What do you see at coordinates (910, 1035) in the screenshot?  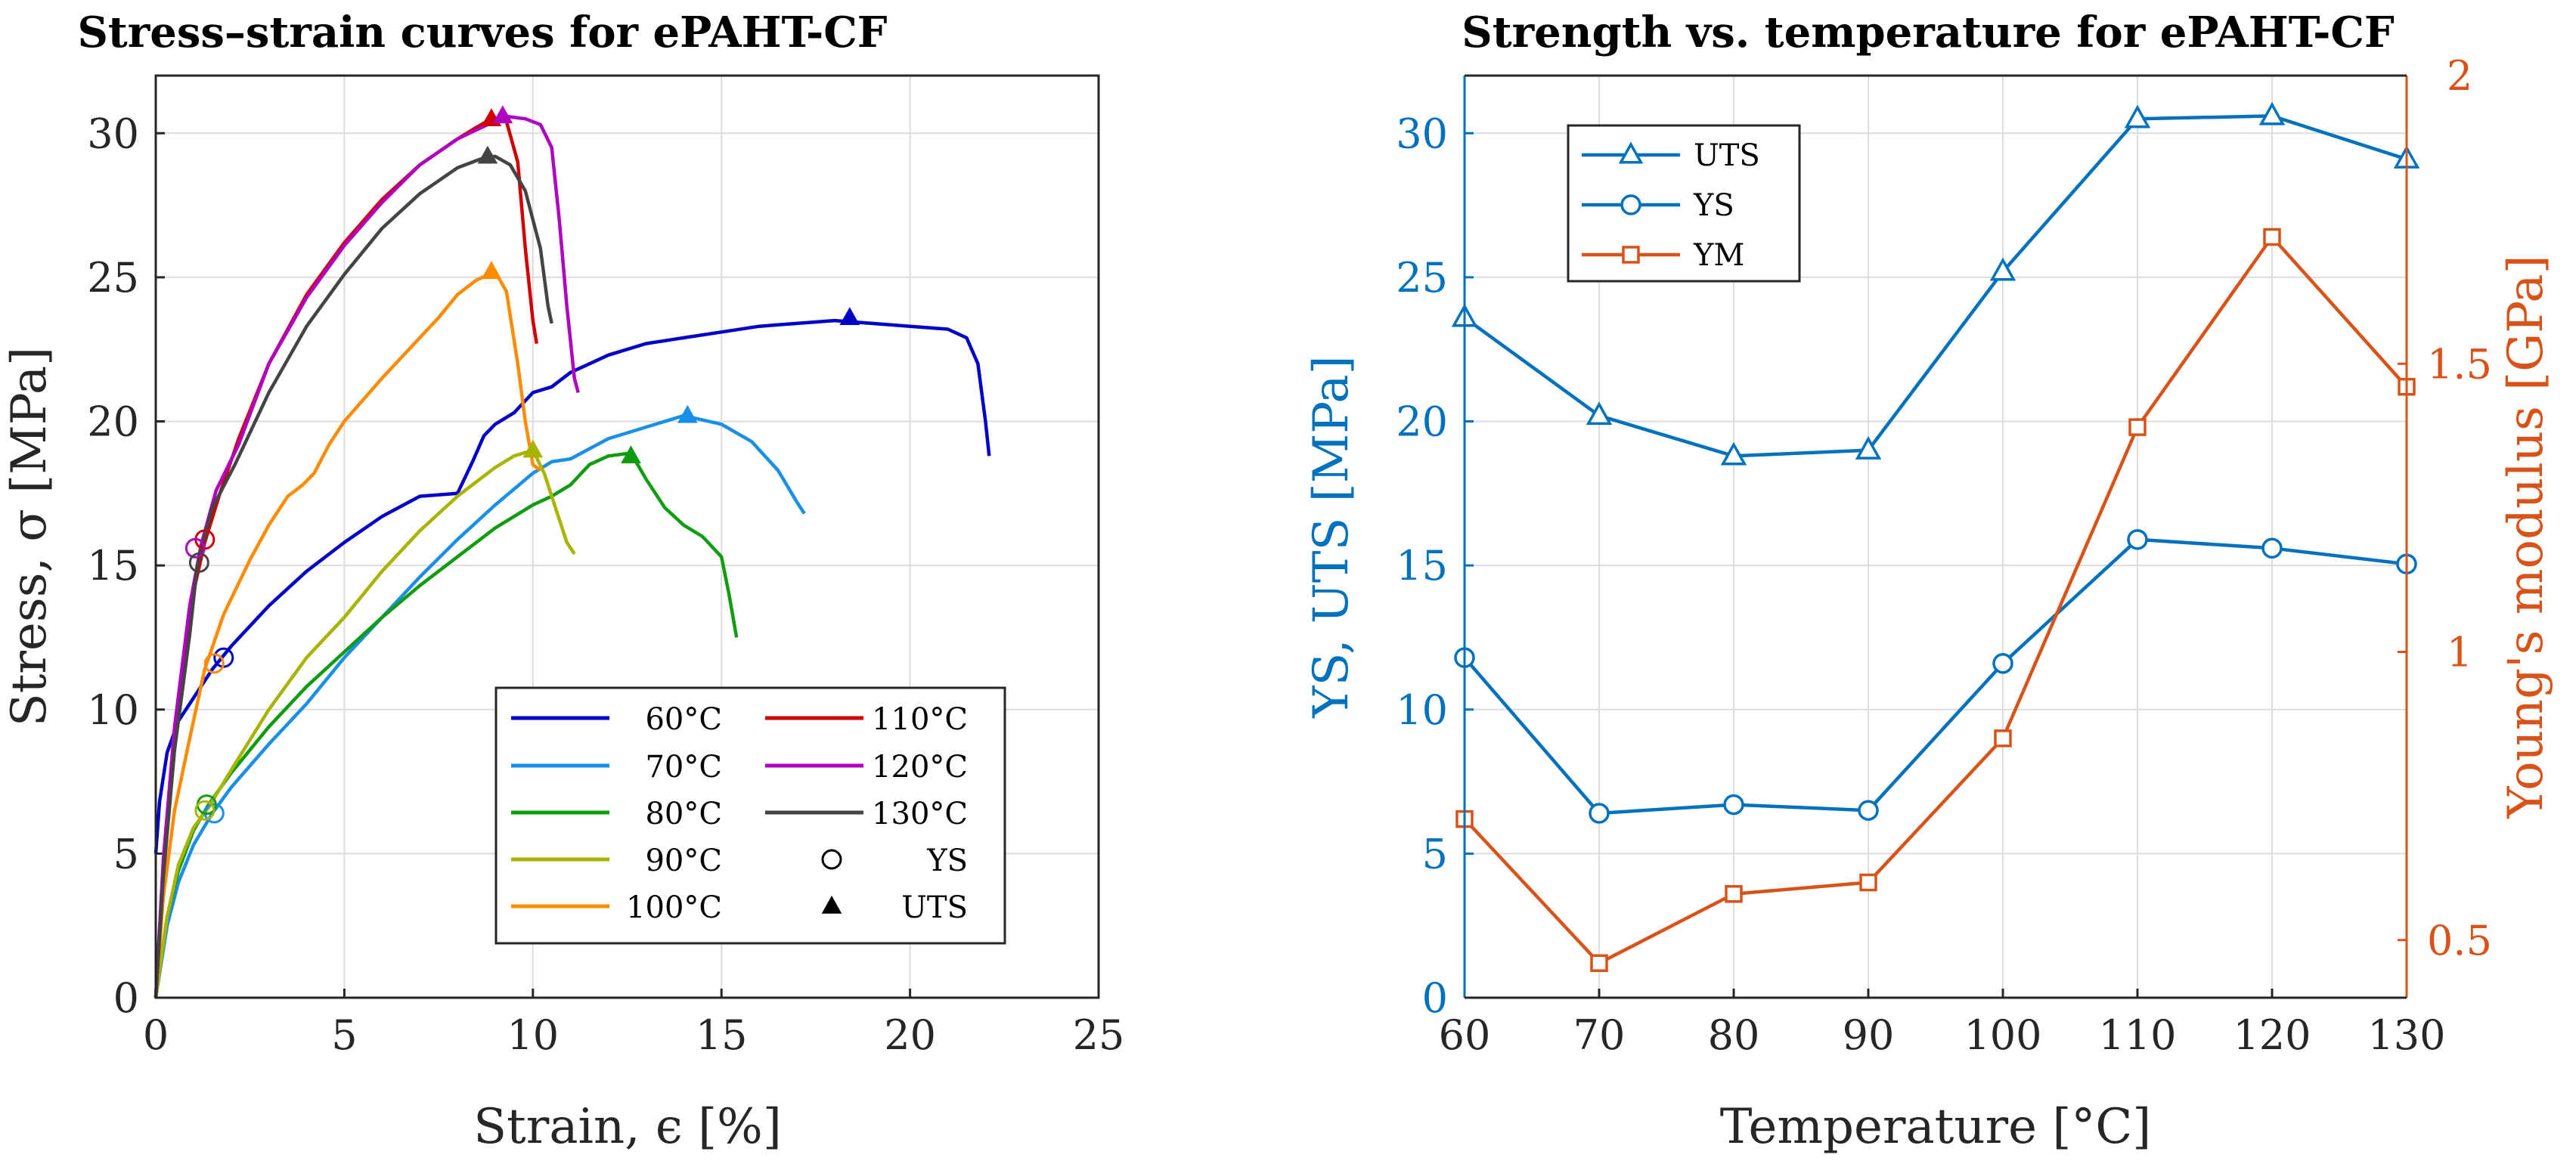 I see `x-tick-label: 20` at bounding box center [910, 1035].